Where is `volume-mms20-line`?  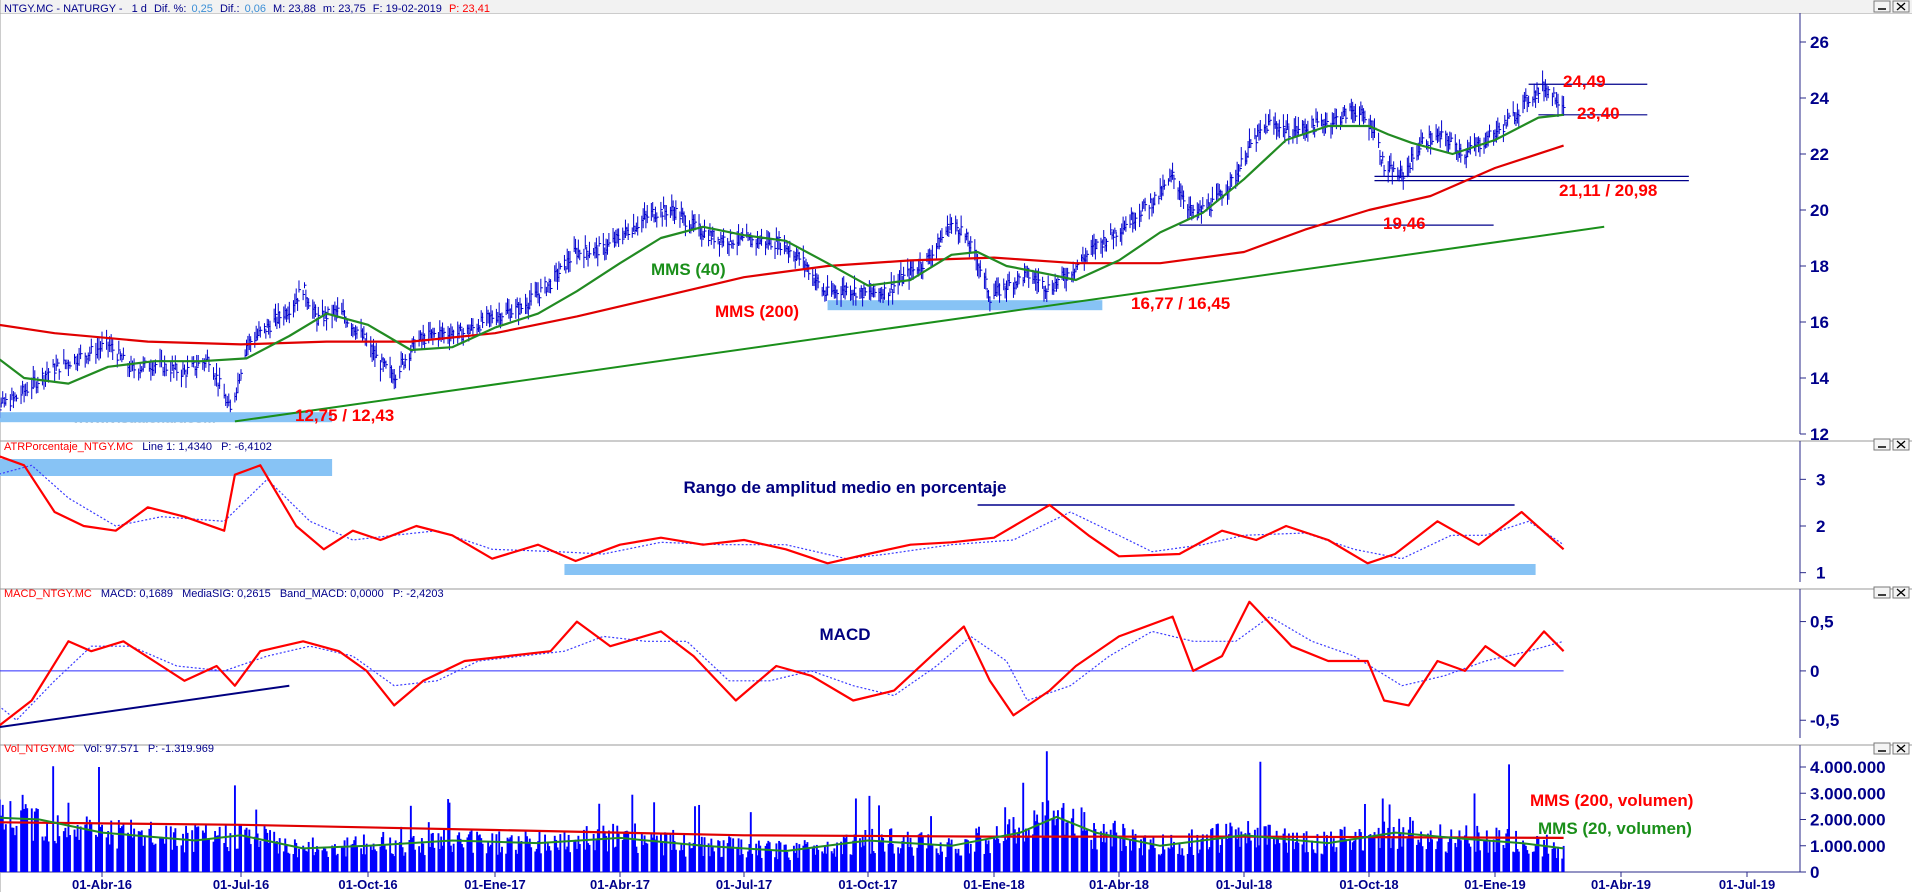
volume-mms20-line is located at coordinates (782, 833).